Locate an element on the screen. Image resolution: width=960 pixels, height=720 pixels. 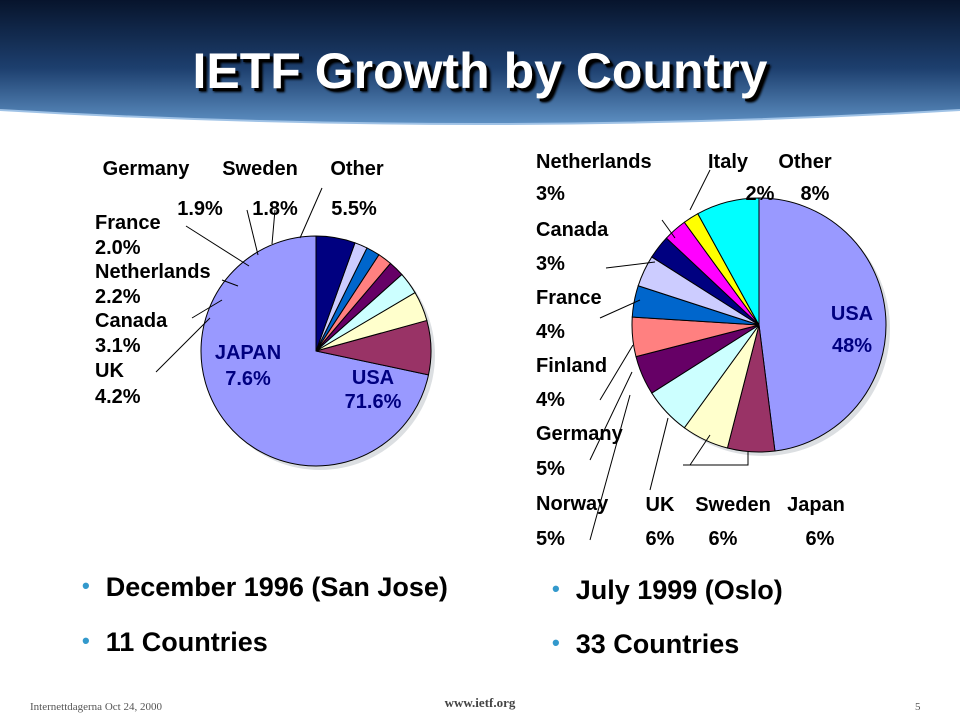
slice-value-label: 5.5% is located at coordinates (354, 209).